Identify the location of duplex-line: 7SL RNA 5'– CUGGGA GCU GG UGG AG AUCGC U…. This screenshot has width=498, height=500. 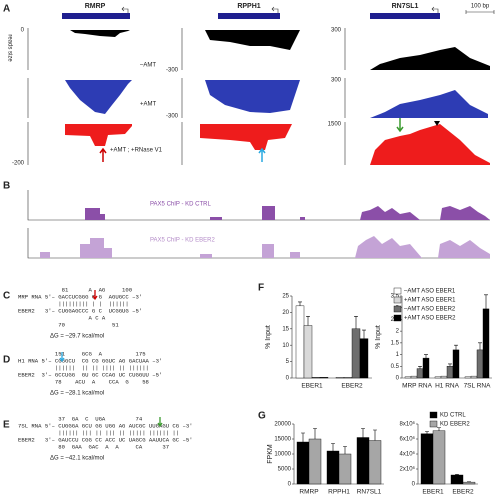
(105, 425).